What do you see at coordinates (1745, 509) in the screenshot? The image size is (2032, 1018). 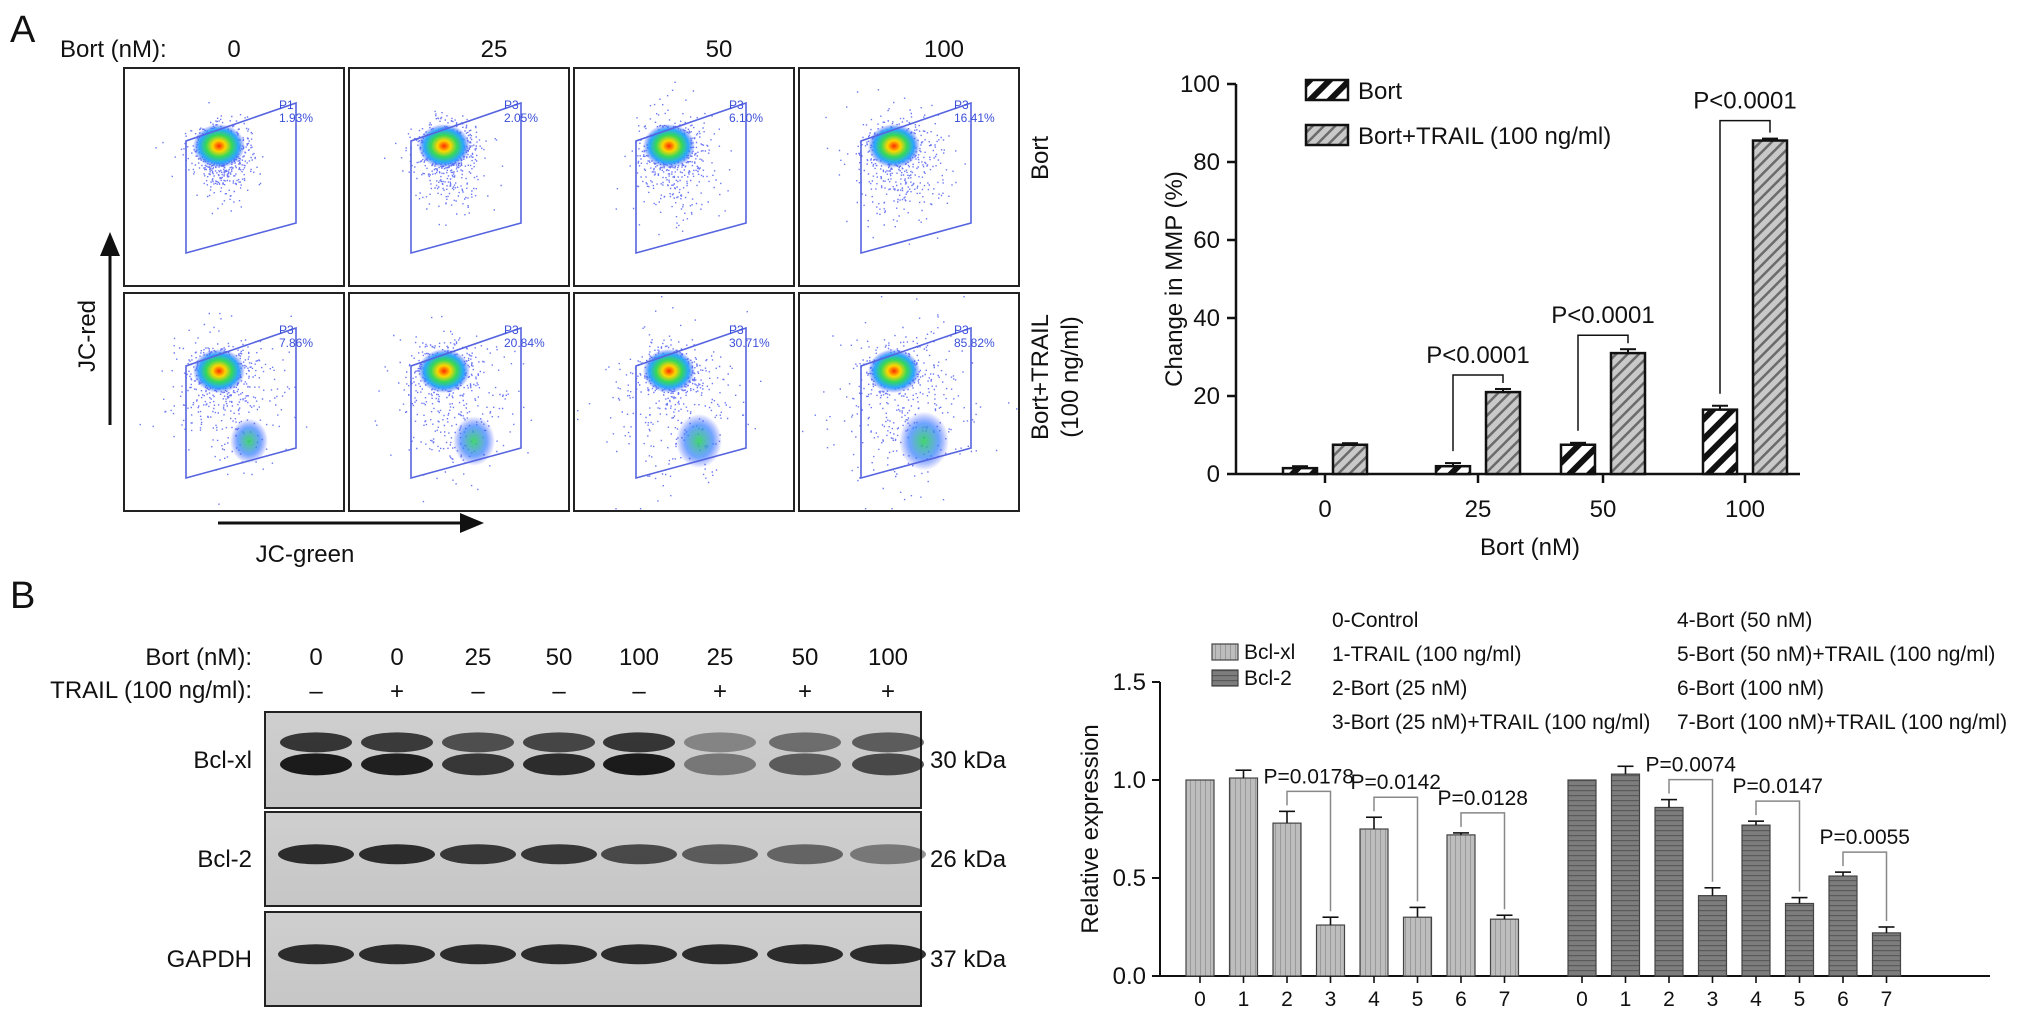 I see `x-tick-label: 100` at bounding box center [1745, 509].